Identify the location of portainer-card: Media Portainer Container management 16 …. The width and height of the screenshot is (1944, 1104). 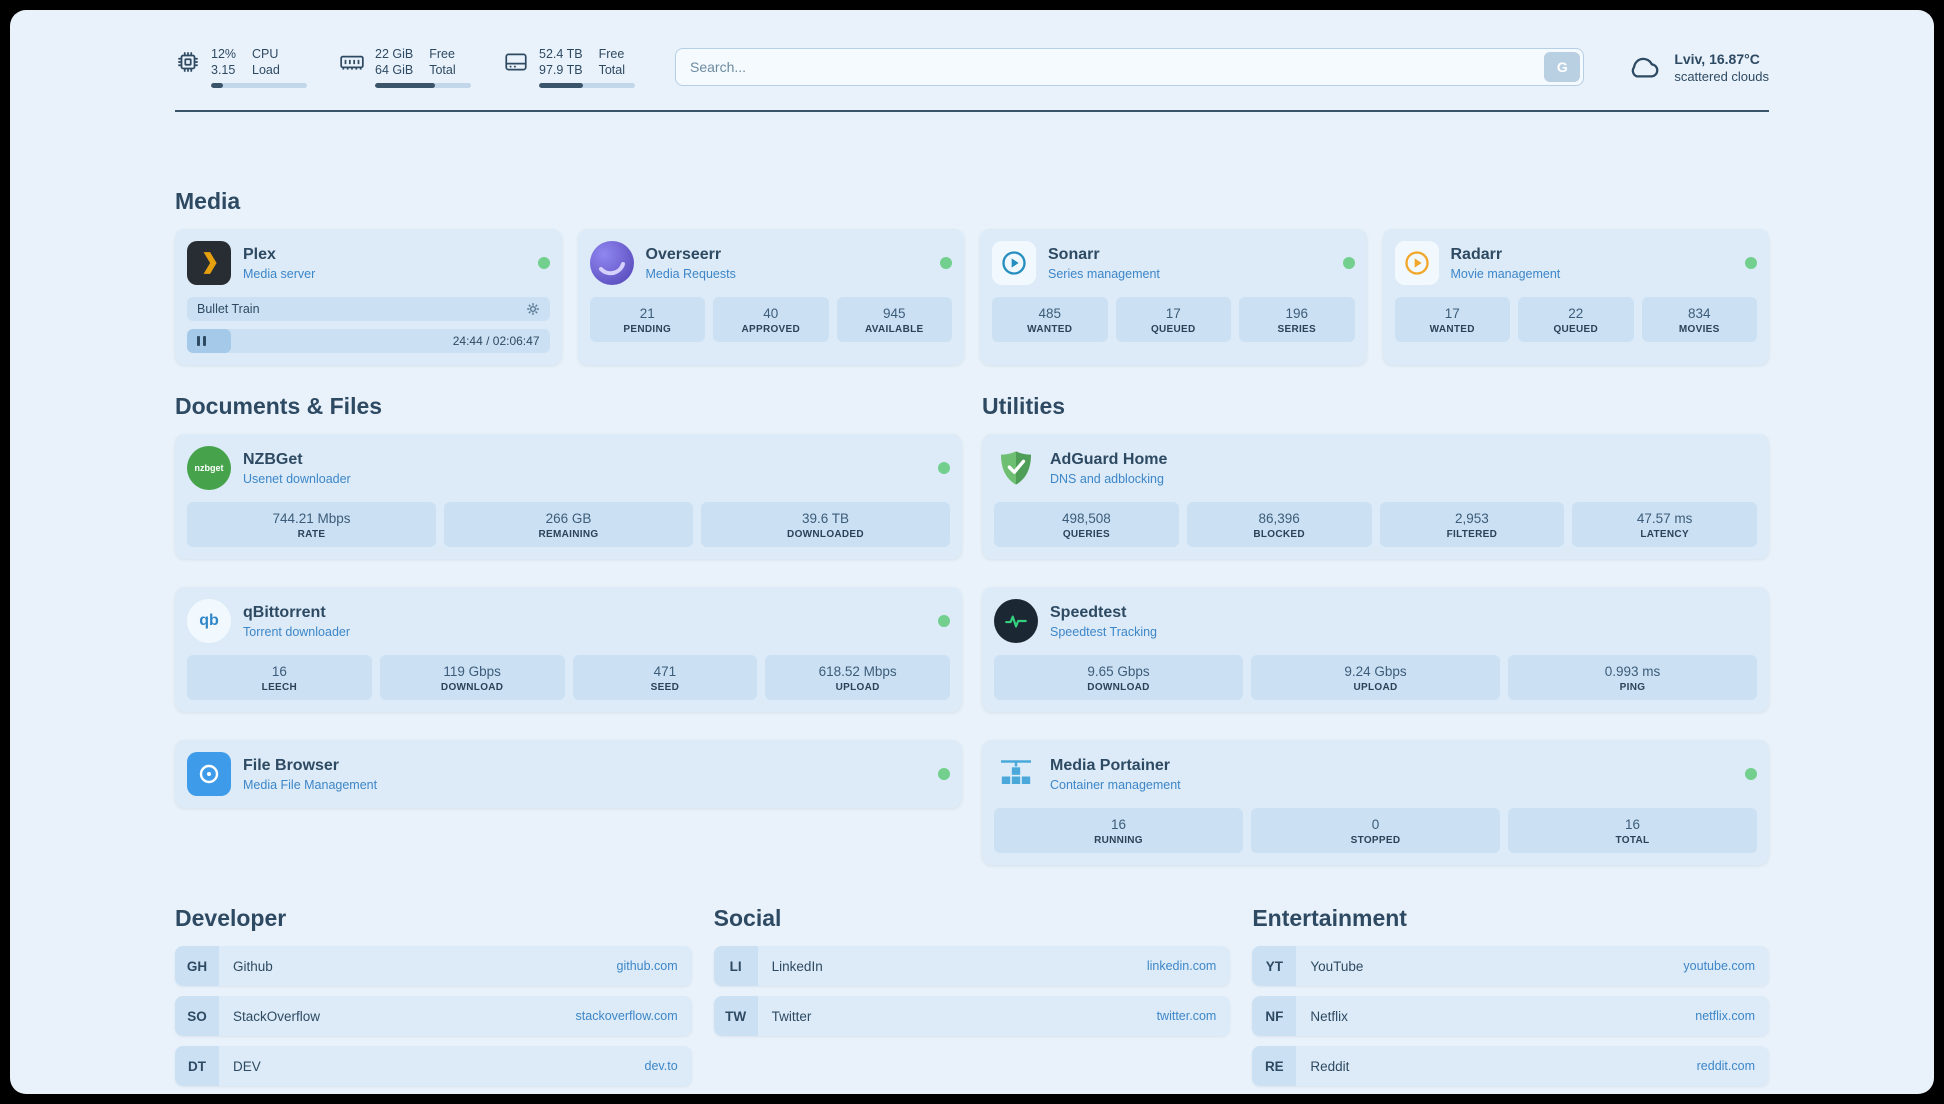
(1375, 802).